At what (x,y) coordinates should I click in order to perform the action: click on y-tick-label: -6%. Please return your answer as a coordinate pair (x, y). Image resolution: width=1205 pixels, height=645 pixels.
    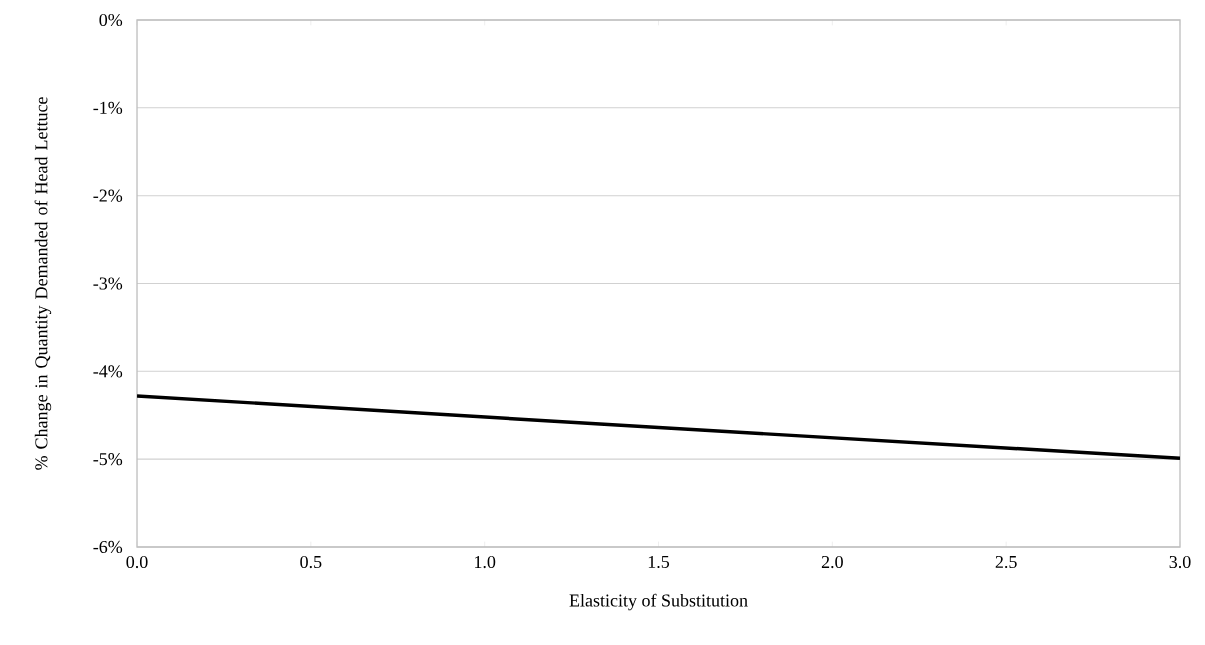
    Looking at the image, I should click on (108, 547).